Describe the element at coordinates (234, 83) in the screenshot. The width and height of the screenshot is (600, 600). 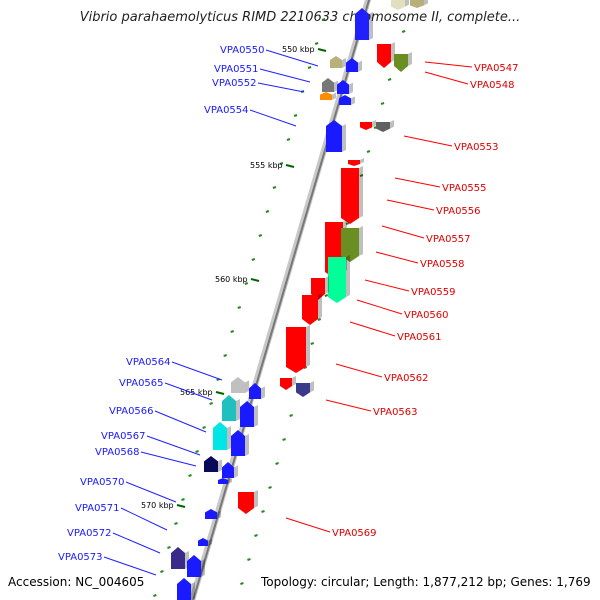
I see `gene-label-plus: VPA0552` at that location.